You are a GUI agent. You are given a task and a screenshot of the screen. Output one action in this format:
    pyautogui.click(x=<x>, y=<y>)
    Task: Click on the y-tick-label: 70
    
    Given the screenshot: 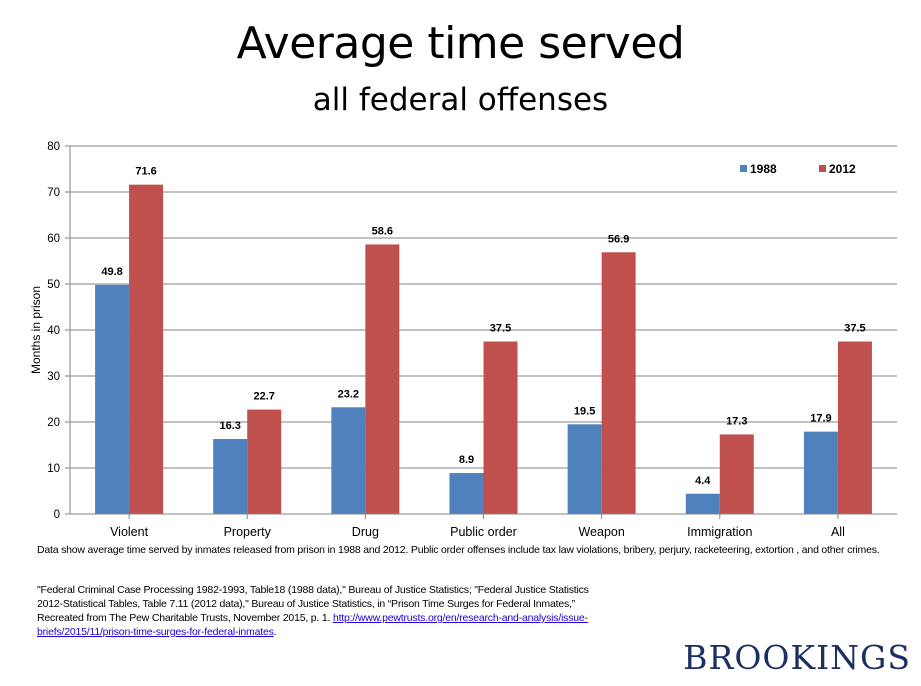 What is the action you would take?
    pyautogui.click(x=53, y=193)
    